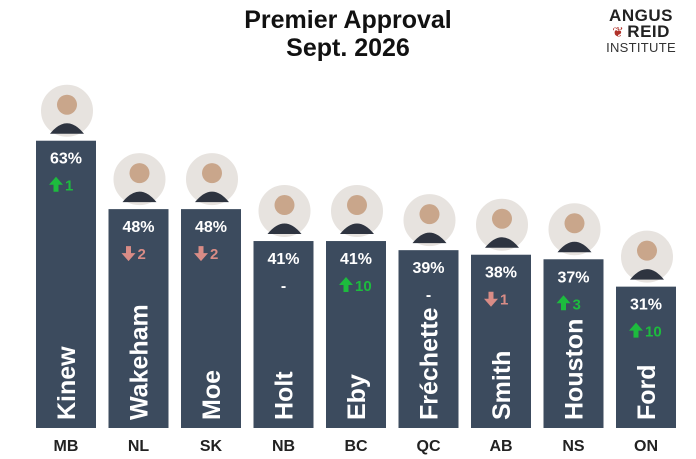 This screenshot has height=459, width=696. I want to click on maple-leaf-icon: ❦, so click(618, 32).